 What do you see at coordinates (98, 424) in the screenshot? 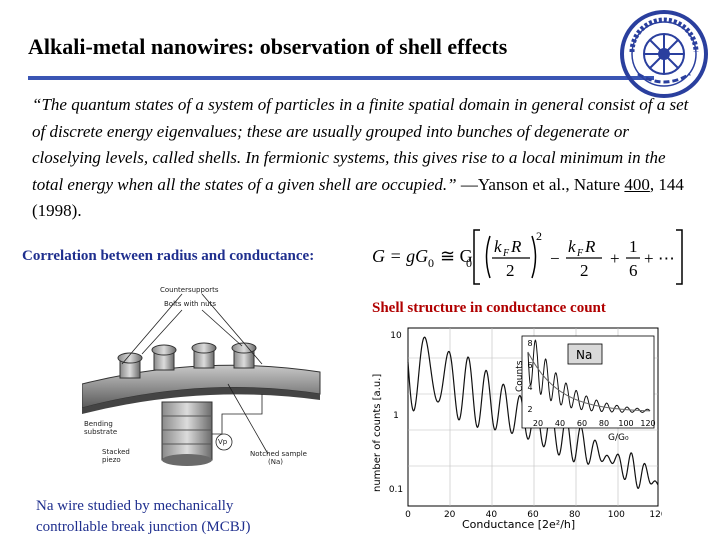
I see `label-bending: Bending` at bounding box center [98, 424].